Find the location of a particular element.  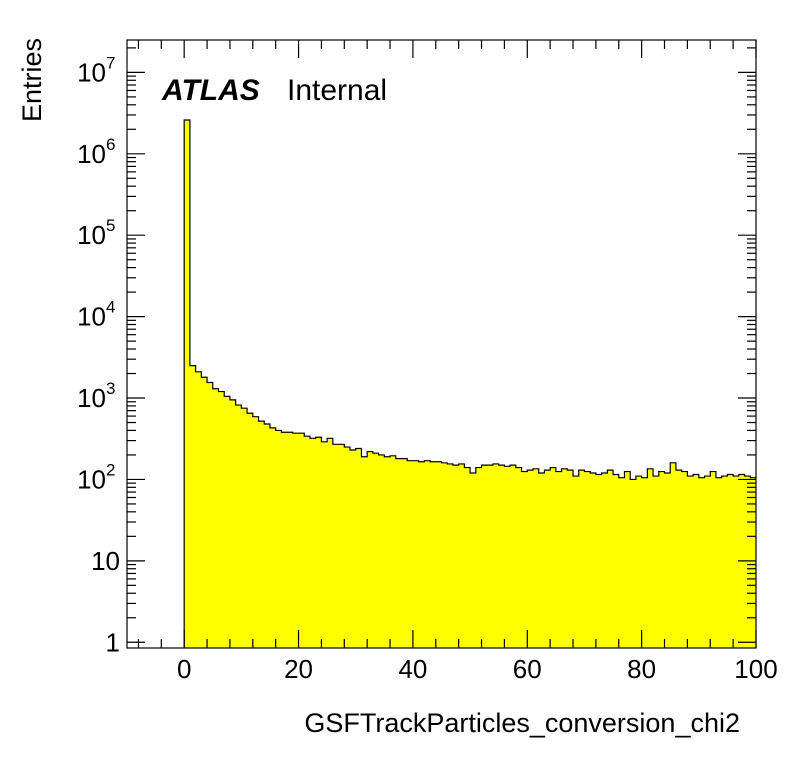

y-tick-label: 10 4 is located at coordinates (96, 315).